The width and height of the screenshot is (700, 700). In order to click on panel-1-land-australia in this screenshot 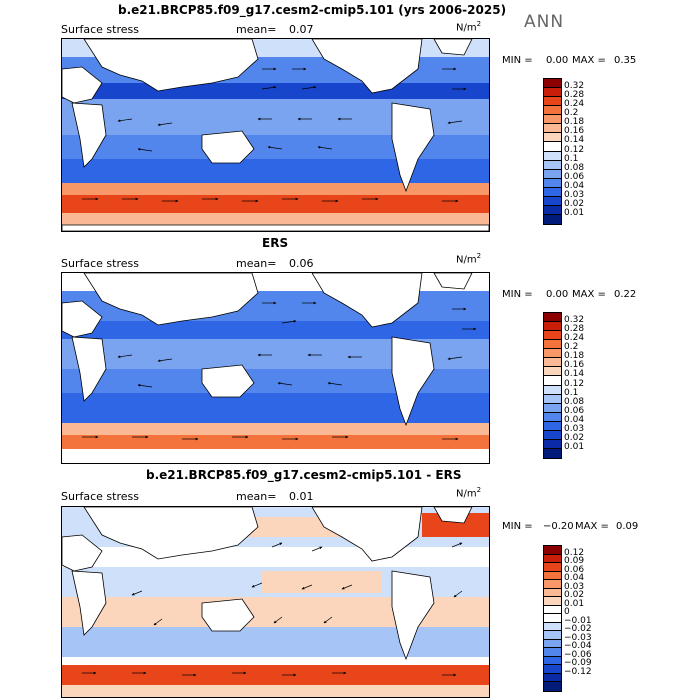, I will do `click(228, 147)`.